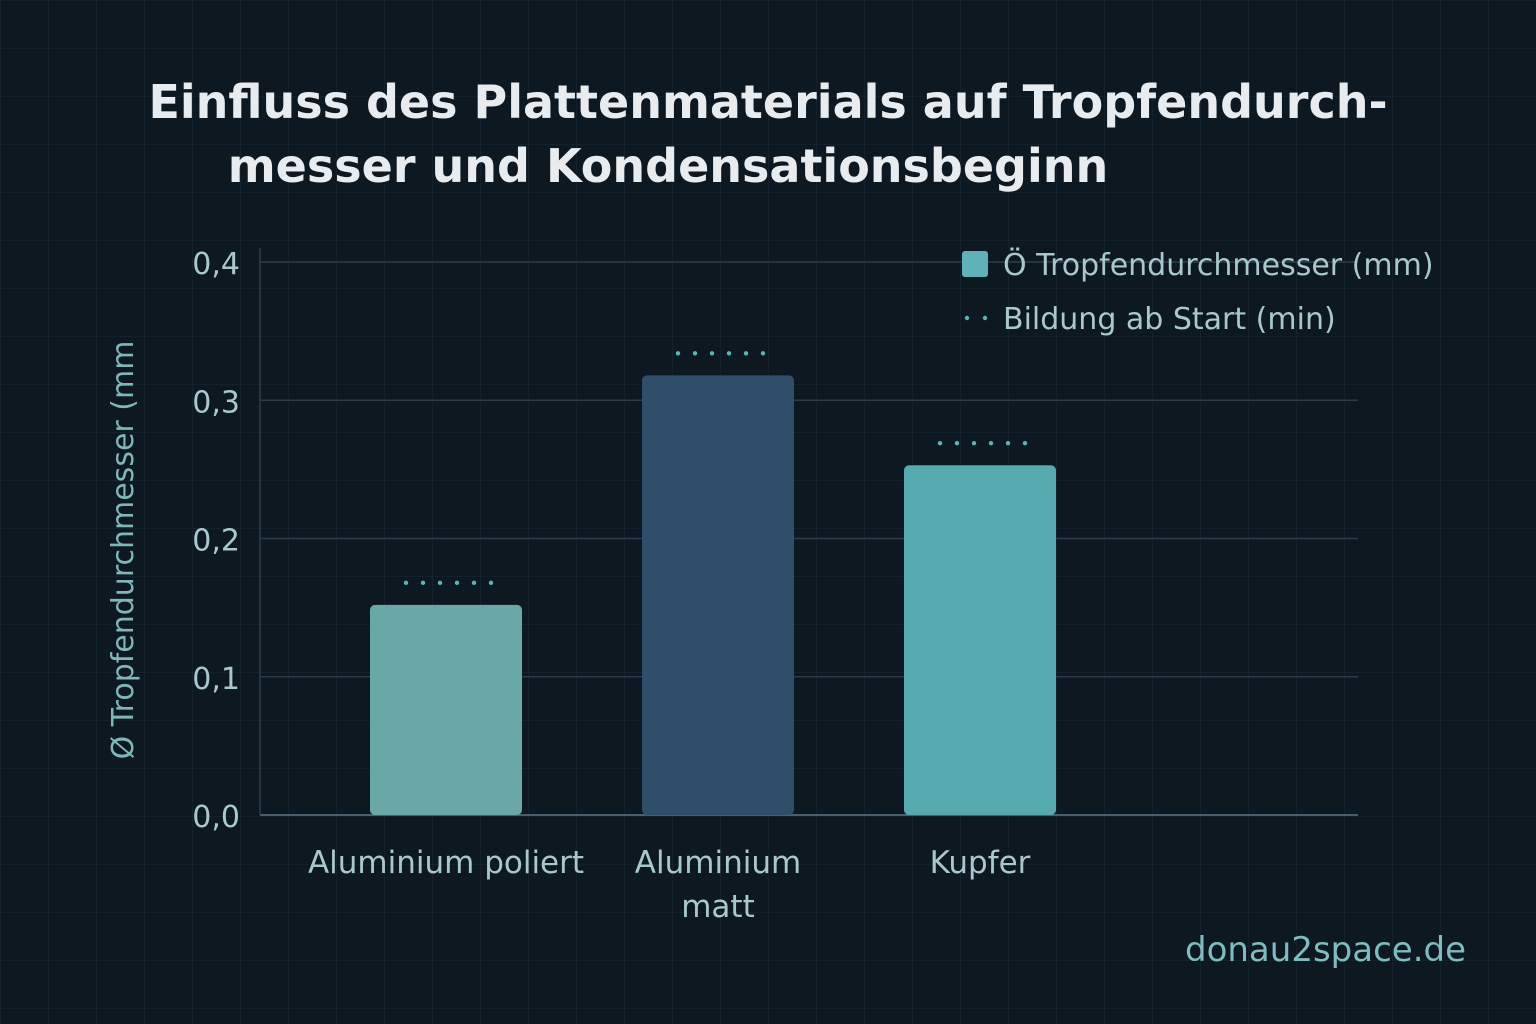 Image resolution: width=1536 pixels, height=1024 pixels. What do you see at coordinates (123, 550) in the screenshot?
I see `y-axis-label: Ø Tropfendurchmesser (mm` at bounding box center [123, 550].